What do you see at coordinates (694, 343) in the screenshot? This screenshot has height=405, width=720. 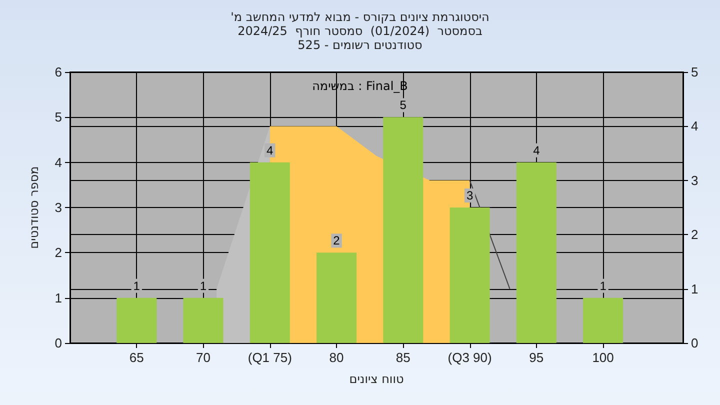 I see `y2-tick-label: 0` at bounding box center [694, 343].